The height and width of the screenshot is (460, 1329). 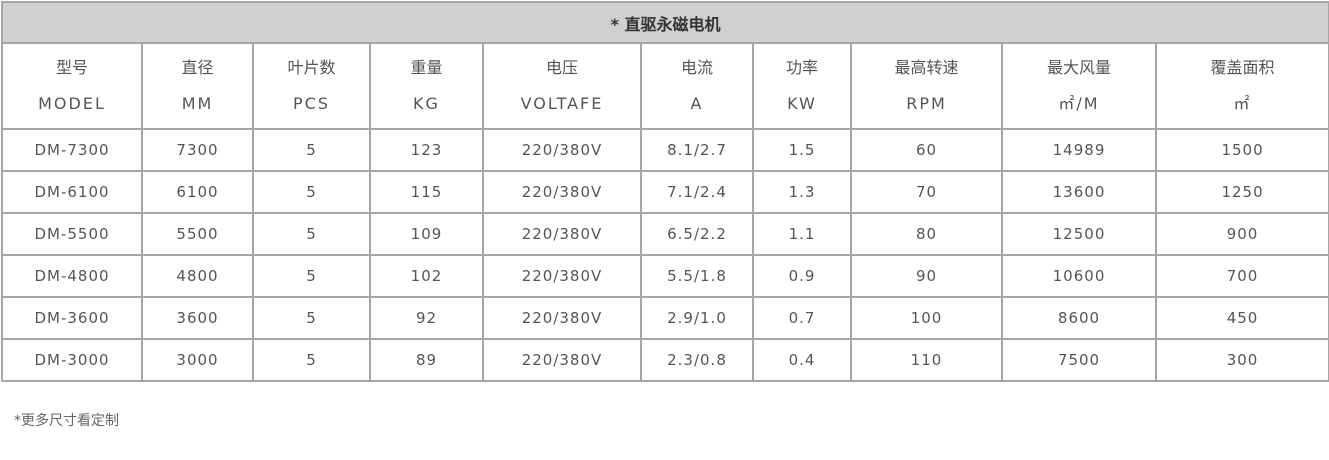 I want to click on table-cell: 0.9, so click(x=802, y=276).